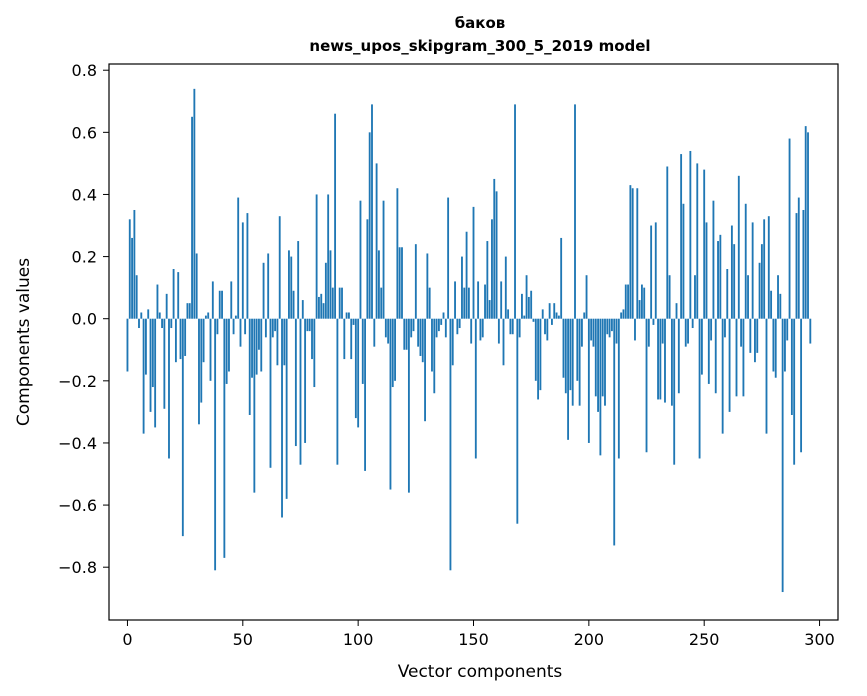 Image resolution: width=867 pixels, height=696 pixels. I want to click on x-axis-ticks: 0 50 100 150 200 250 300, so click(478, 634).